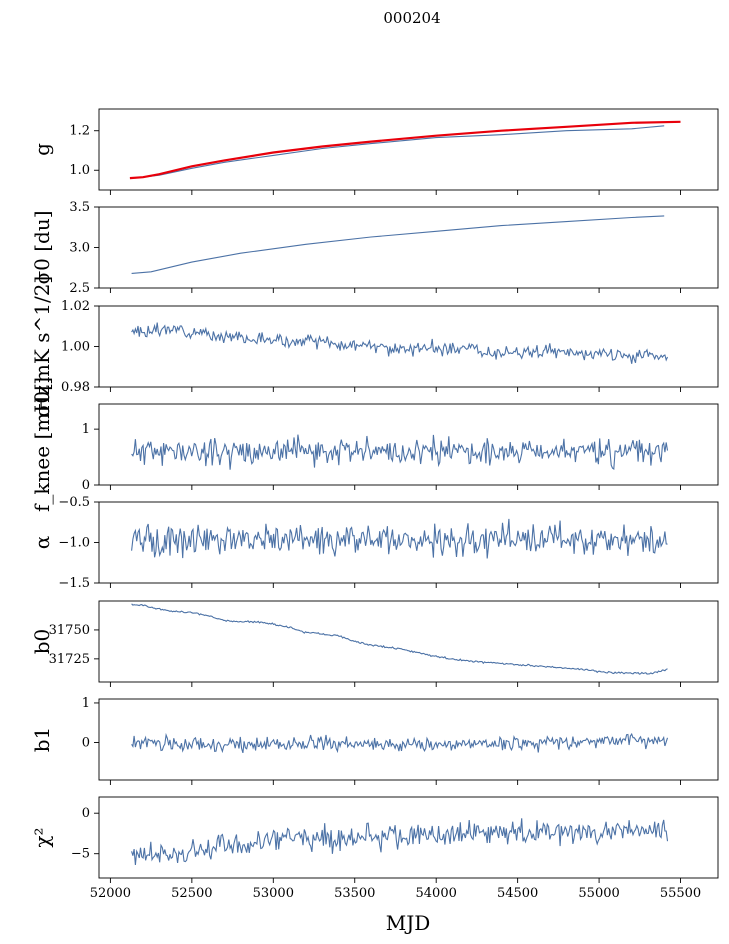  Describe the element at coordinates (79, 131) in the screenshot. I see `y-tick-label: 1.2` at that location.